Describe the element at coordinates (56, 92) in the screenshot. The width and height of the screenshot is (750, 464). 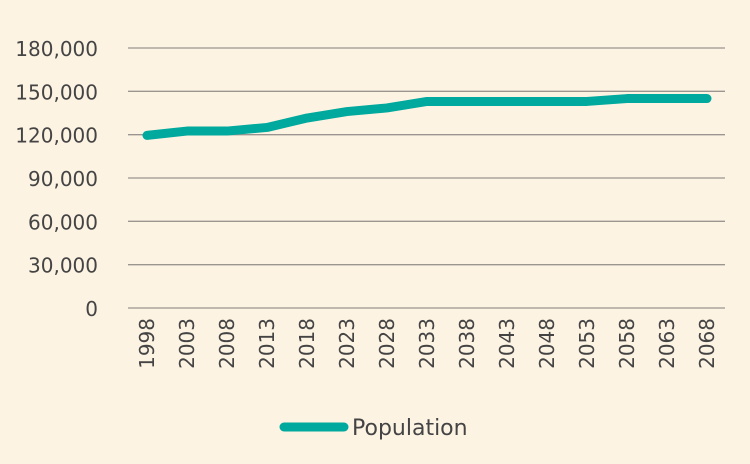
I see `y-tick-label: 150,000` at that location.